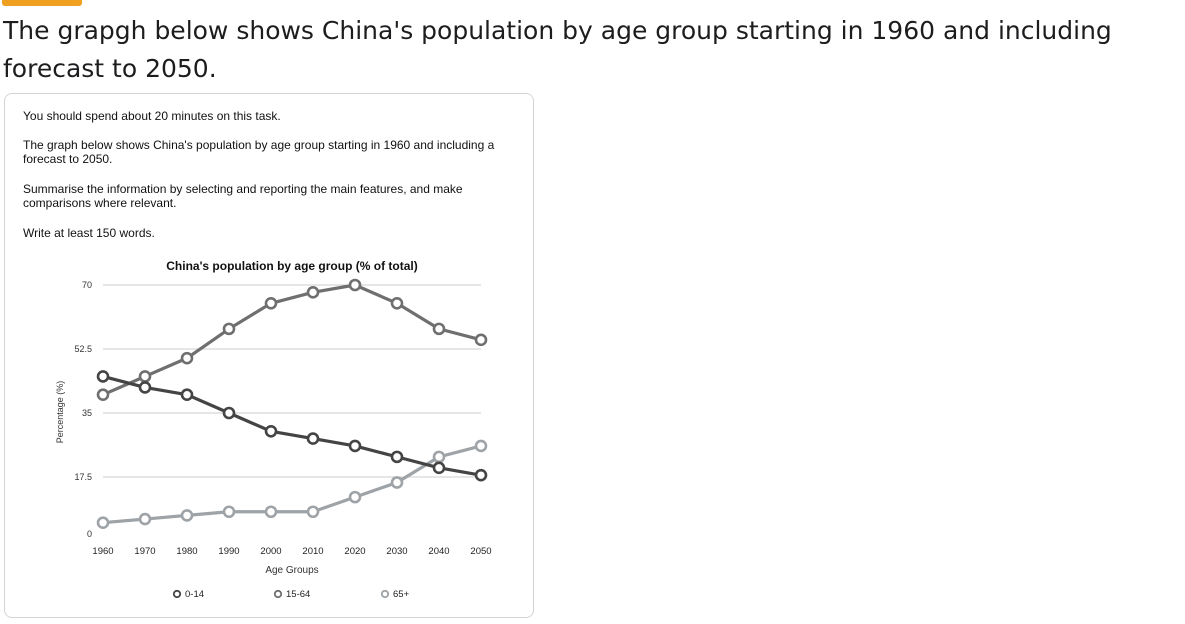 This screenshot has height=624, width=1185. I want to click on legend-label: 15-64, so click(298, 594).